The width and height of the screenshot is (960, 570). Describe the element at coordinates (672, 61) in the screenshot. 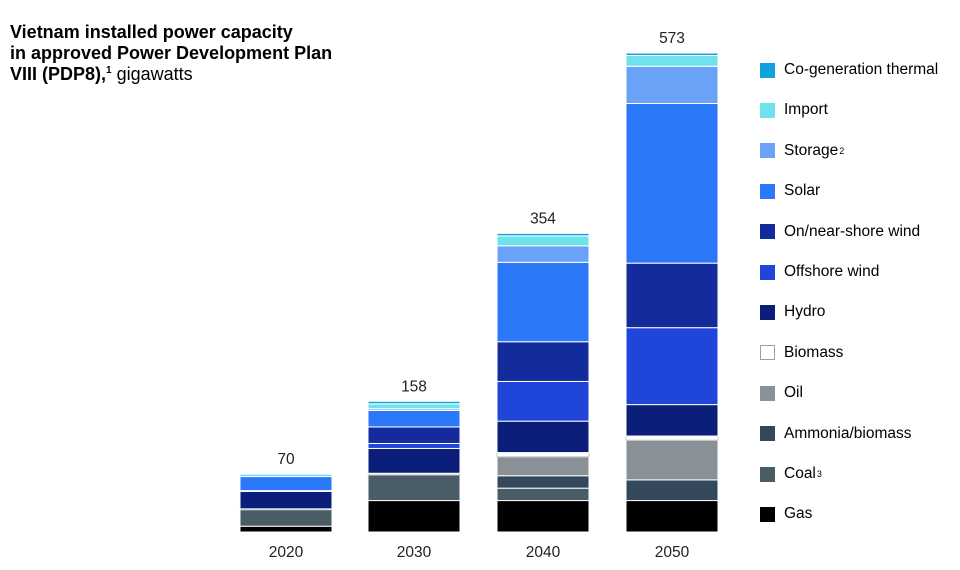

I see `bar-segment-2050-import` at that location.